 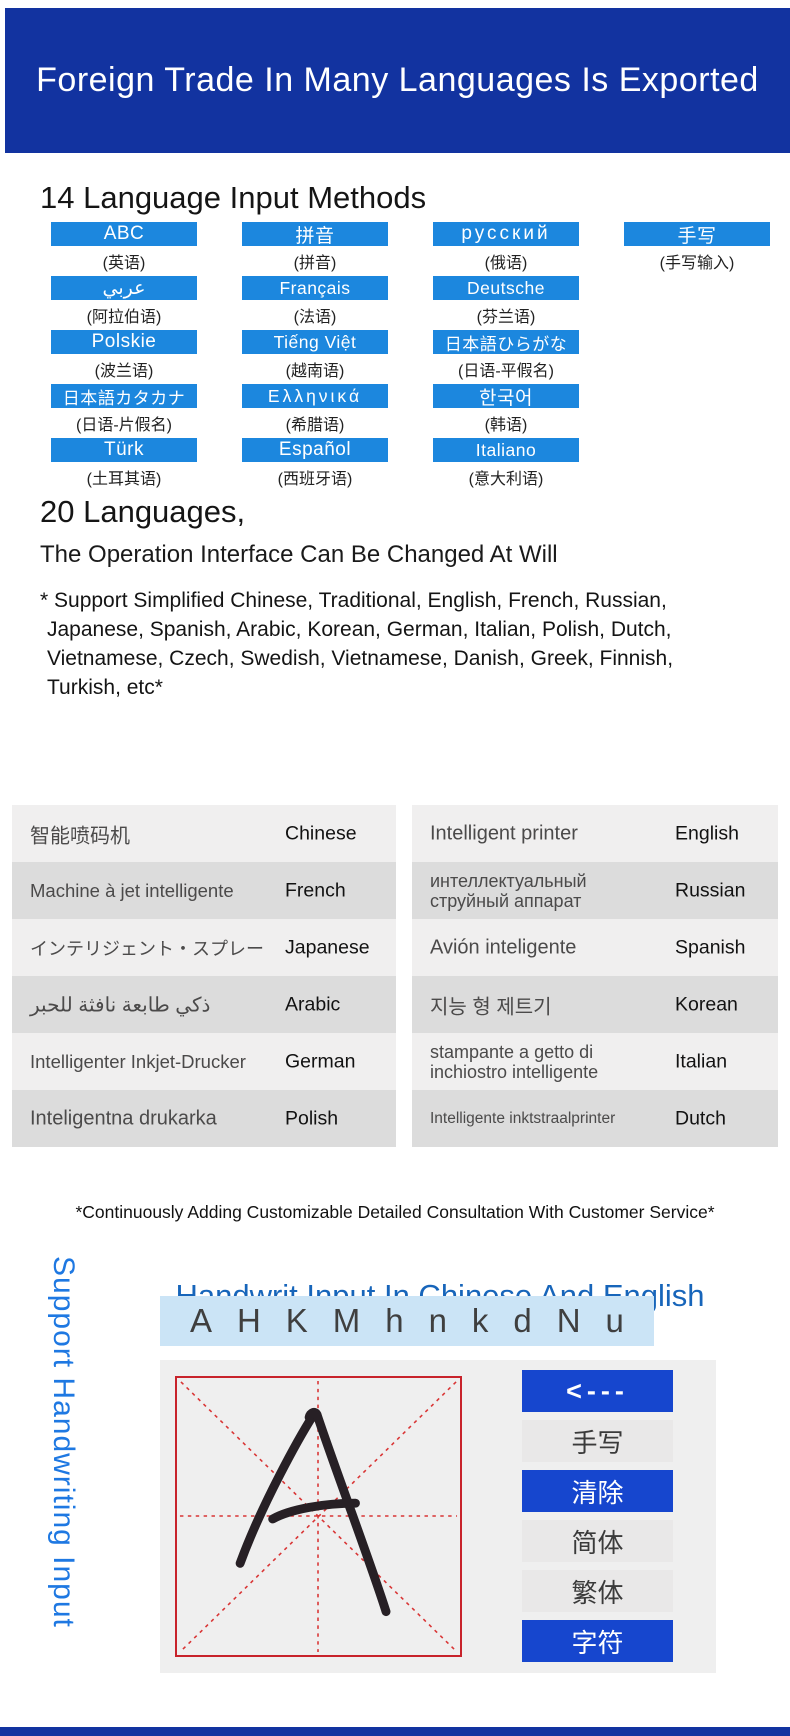 What do you see at coordinates (595, 833) in the screenshot?
I see `table-row: Intelligent printer English` at bounding box center [595, 833].